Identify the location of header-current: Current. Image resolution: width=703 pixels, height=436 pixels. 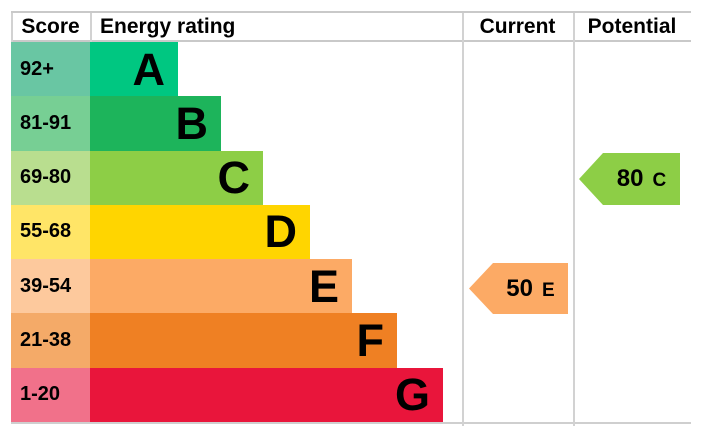
(517, 26).